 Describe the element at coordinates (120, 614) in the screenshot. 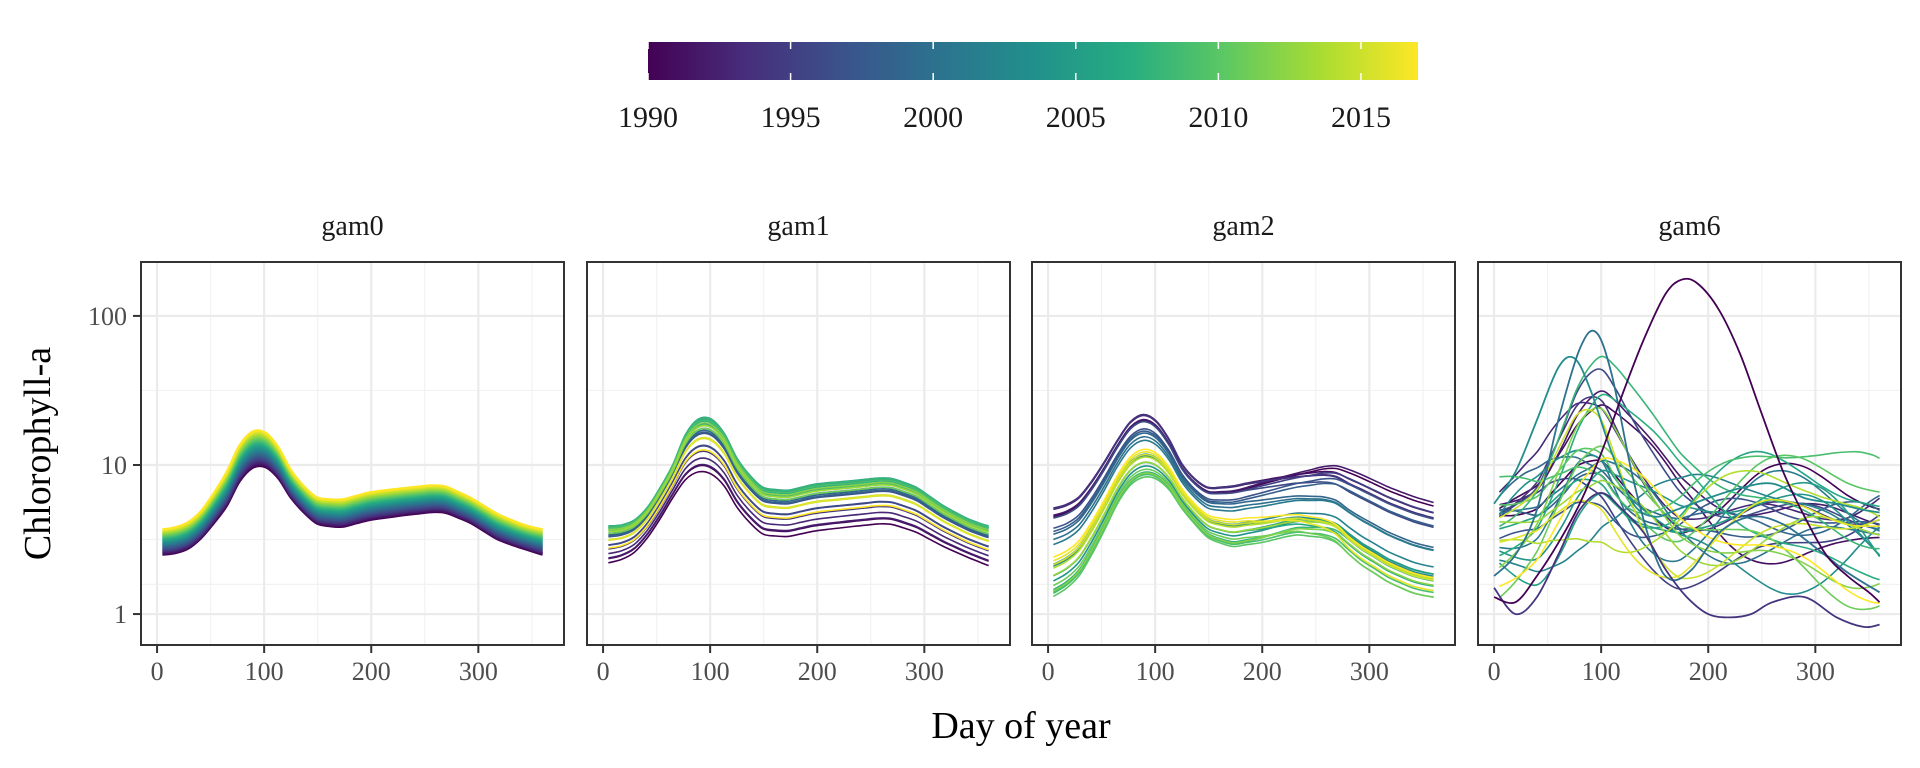

I see `y-tick-label: 1` at that location.